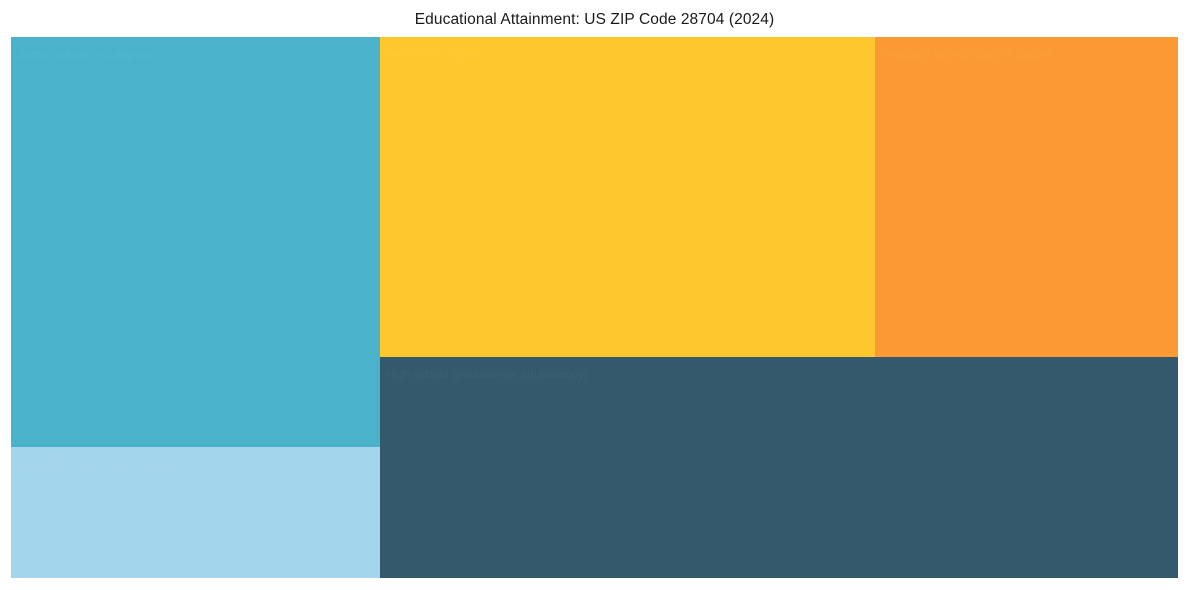  Describe the element at coordinates (1026, 197) in the screenshot. I see `treemap-tile: Graduate or professional degree` at that location.